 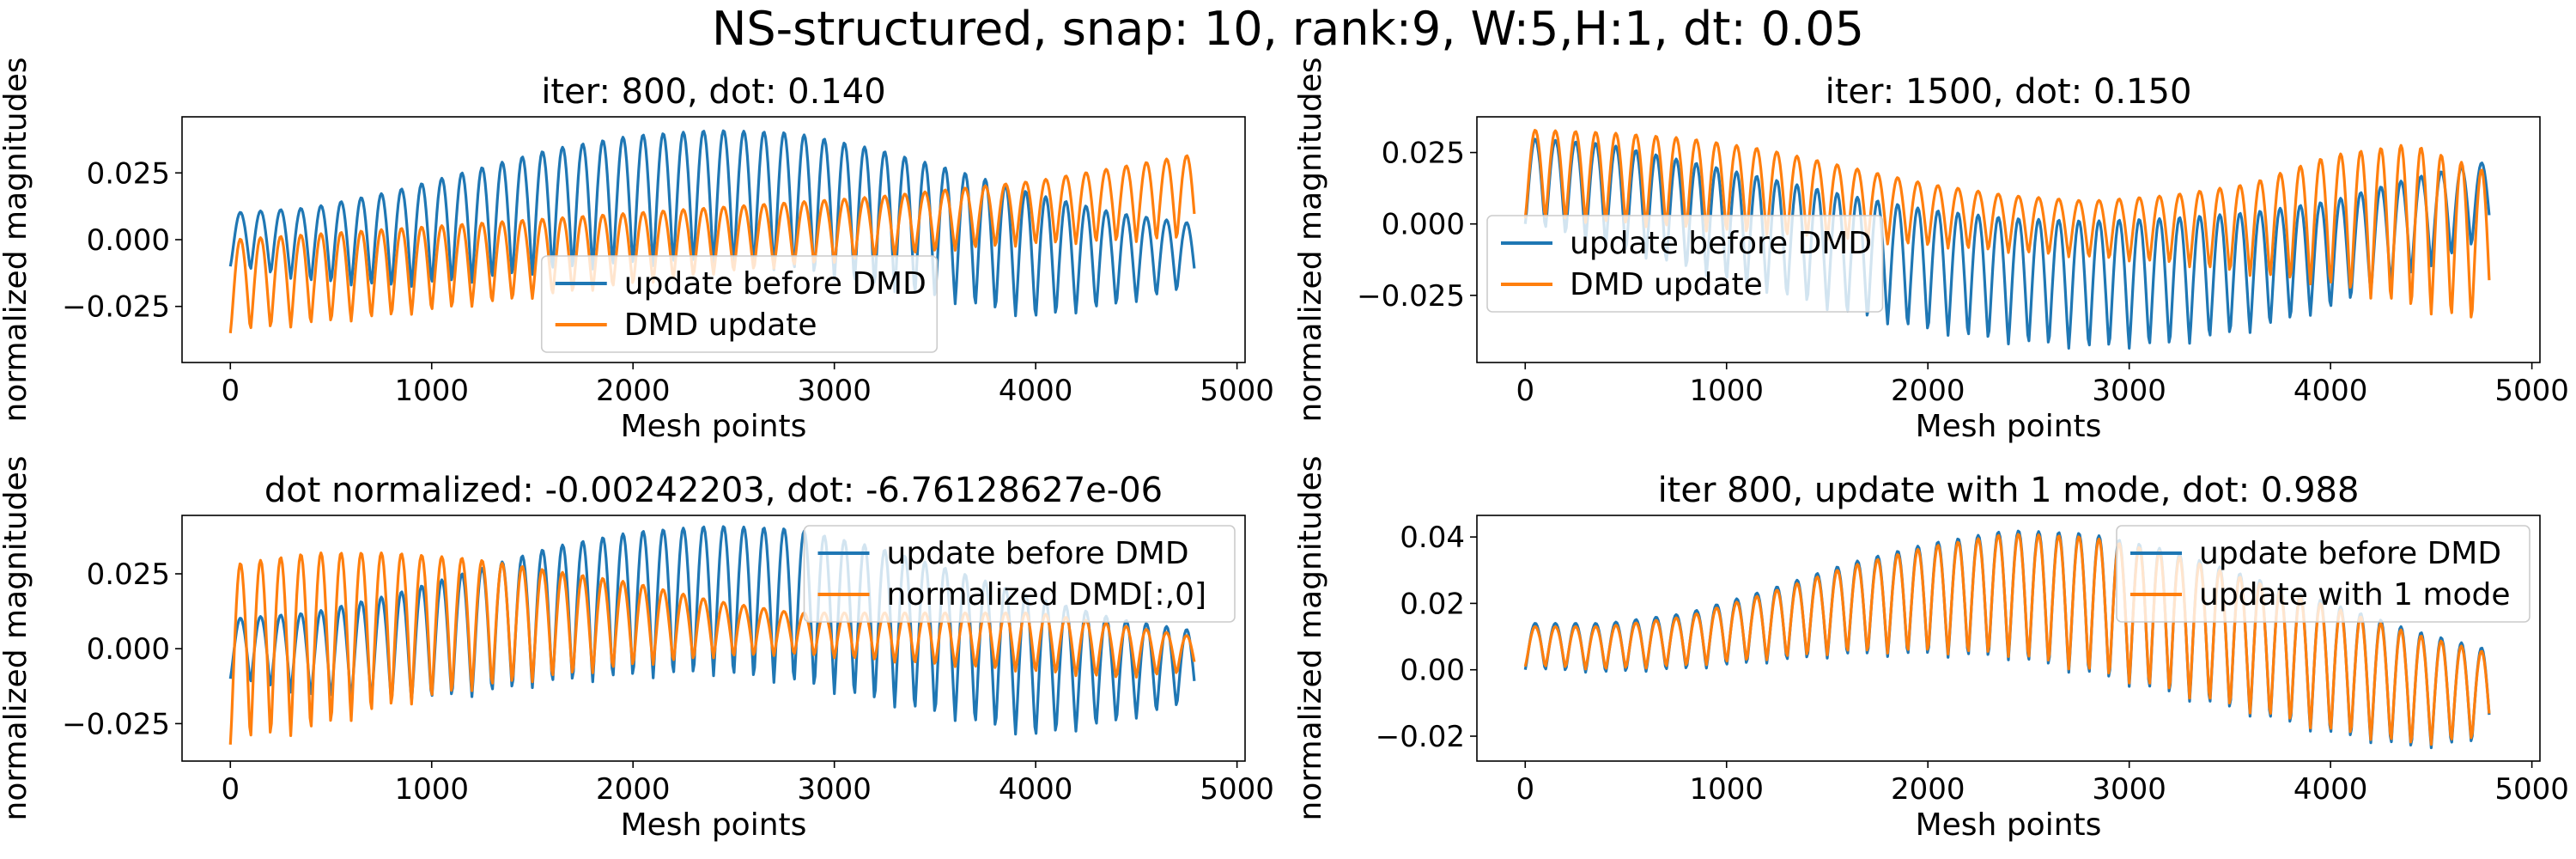 I want to click on legend: update before DMD normalized DMD[:,0], so click(x=1020, y=574).